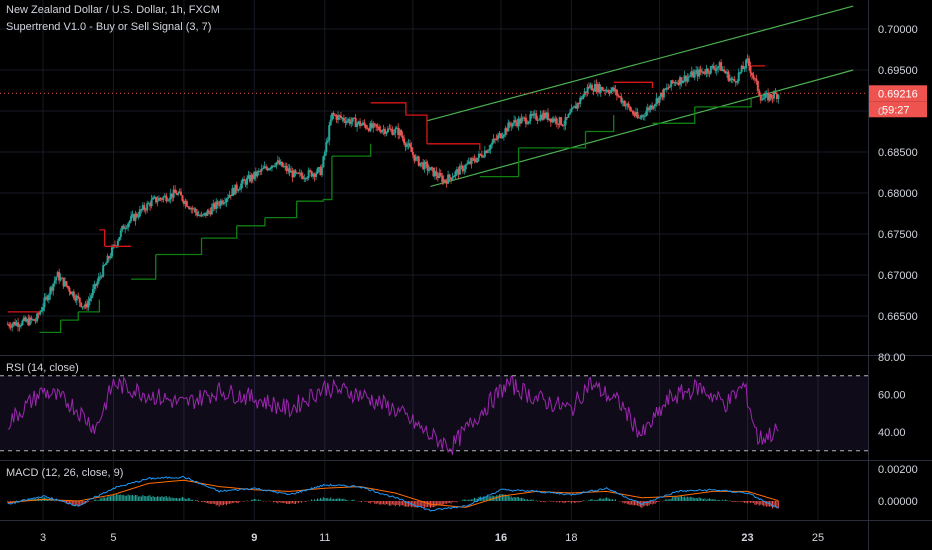 The width and height of the screenshot is (932, 550). What do you see at coordinates (501, 538) in the screenshot?
I see `x-tick-label: 16` at bounding box center [501, 538].